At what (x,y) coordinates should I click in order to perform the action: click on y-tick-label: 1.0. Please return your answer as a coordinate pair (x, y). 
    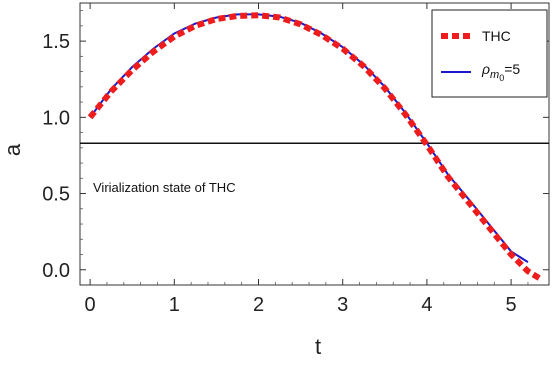
    Looking at the image, I should click on (56, 118).